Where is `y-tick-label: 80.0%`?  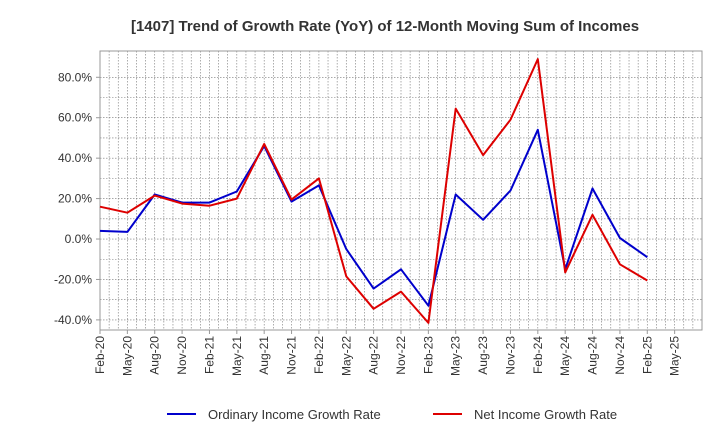 y-tick-label: 80.0% is located at coordinates (75, 77).